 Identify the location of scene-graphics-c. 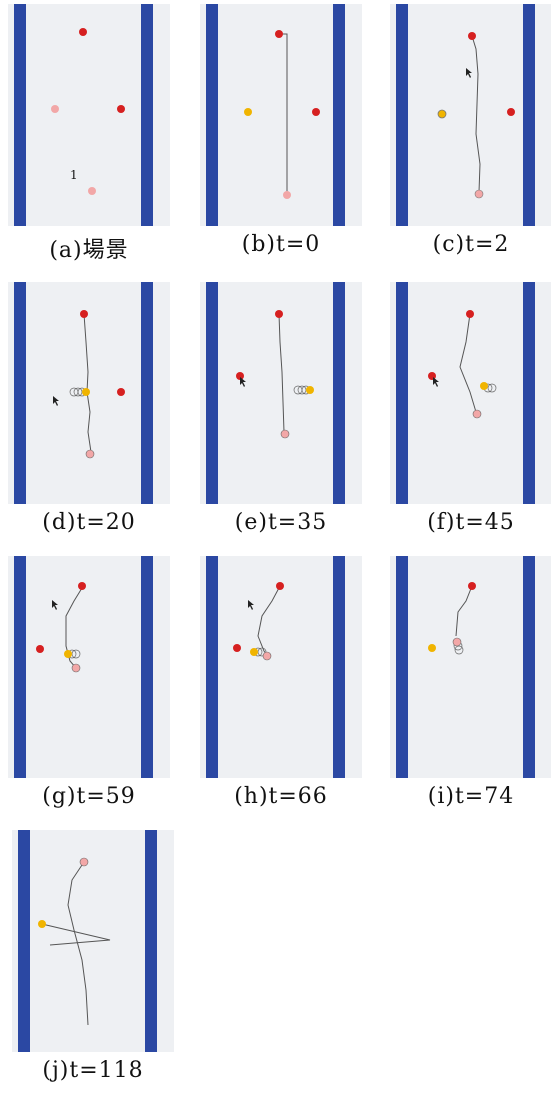
(476, 115).